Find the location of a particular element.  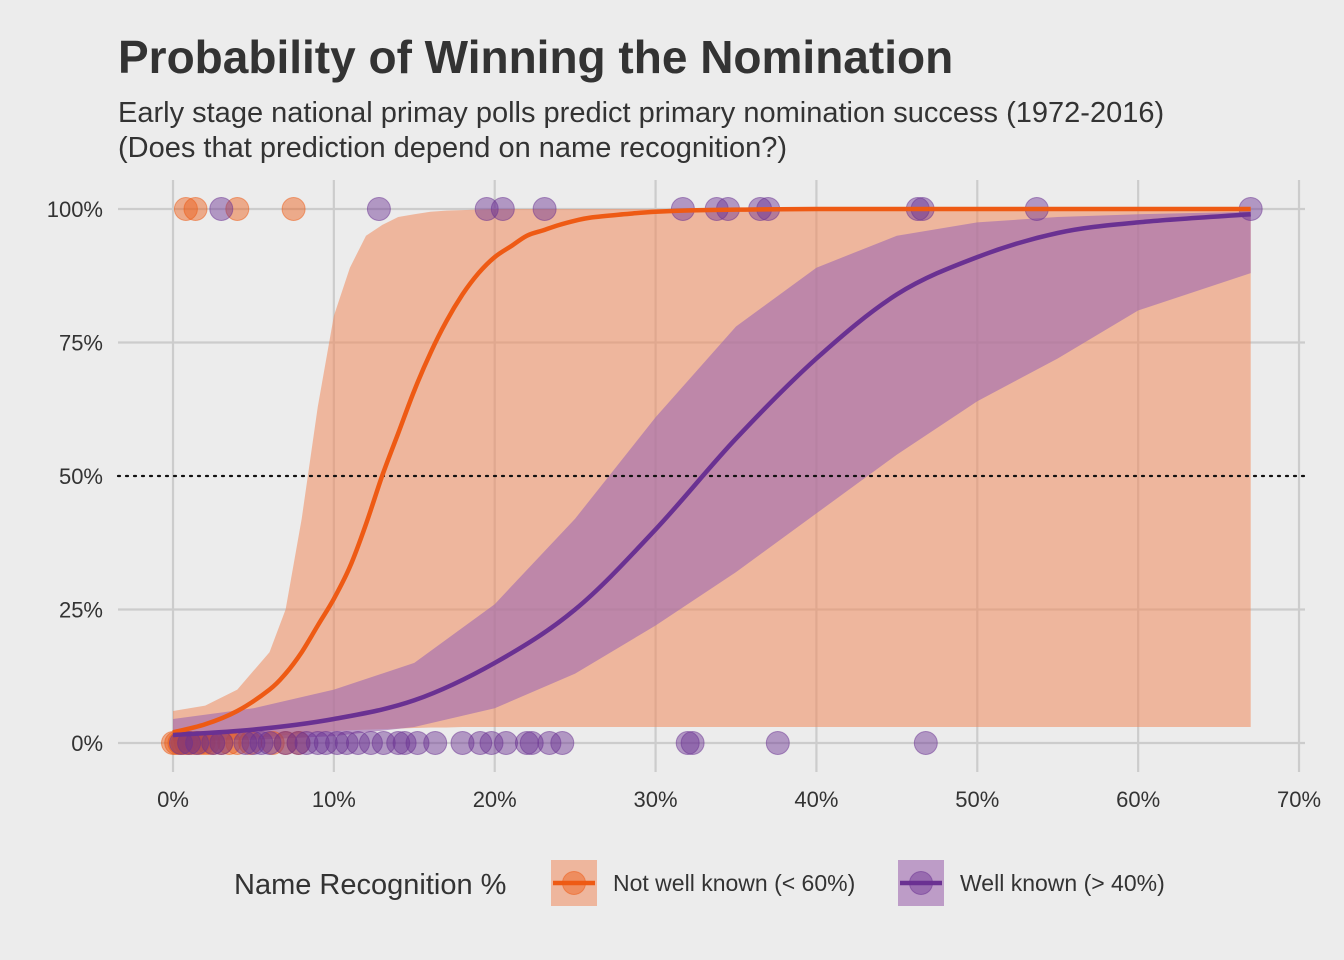

x-tick-label: 10% is located at coordinates (334, 799).